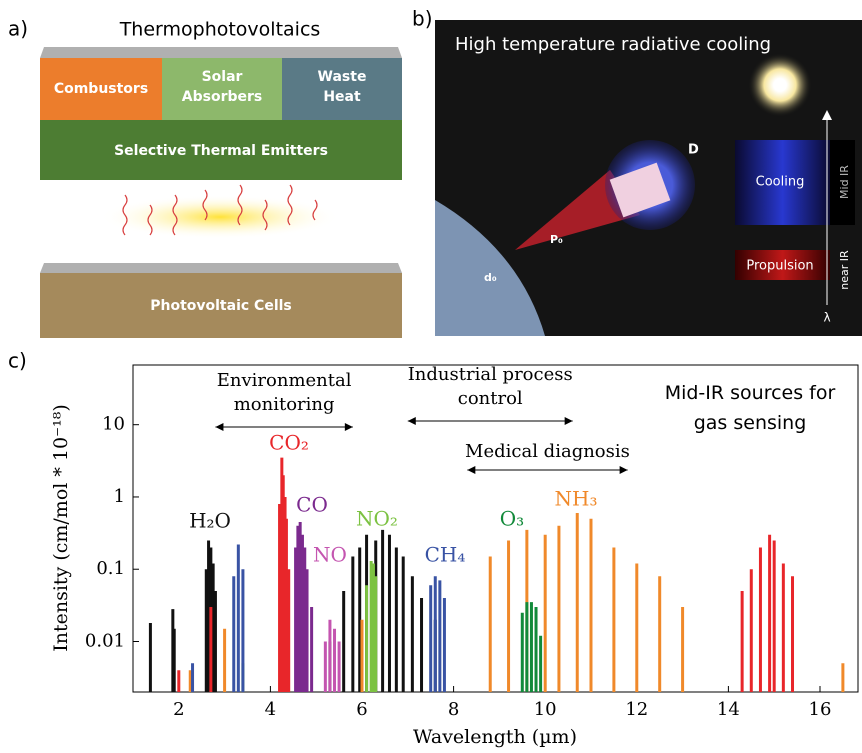 The width and height of the screenshot is (862, 753). I want to click on axis-label: near IR, so click(844, 270).